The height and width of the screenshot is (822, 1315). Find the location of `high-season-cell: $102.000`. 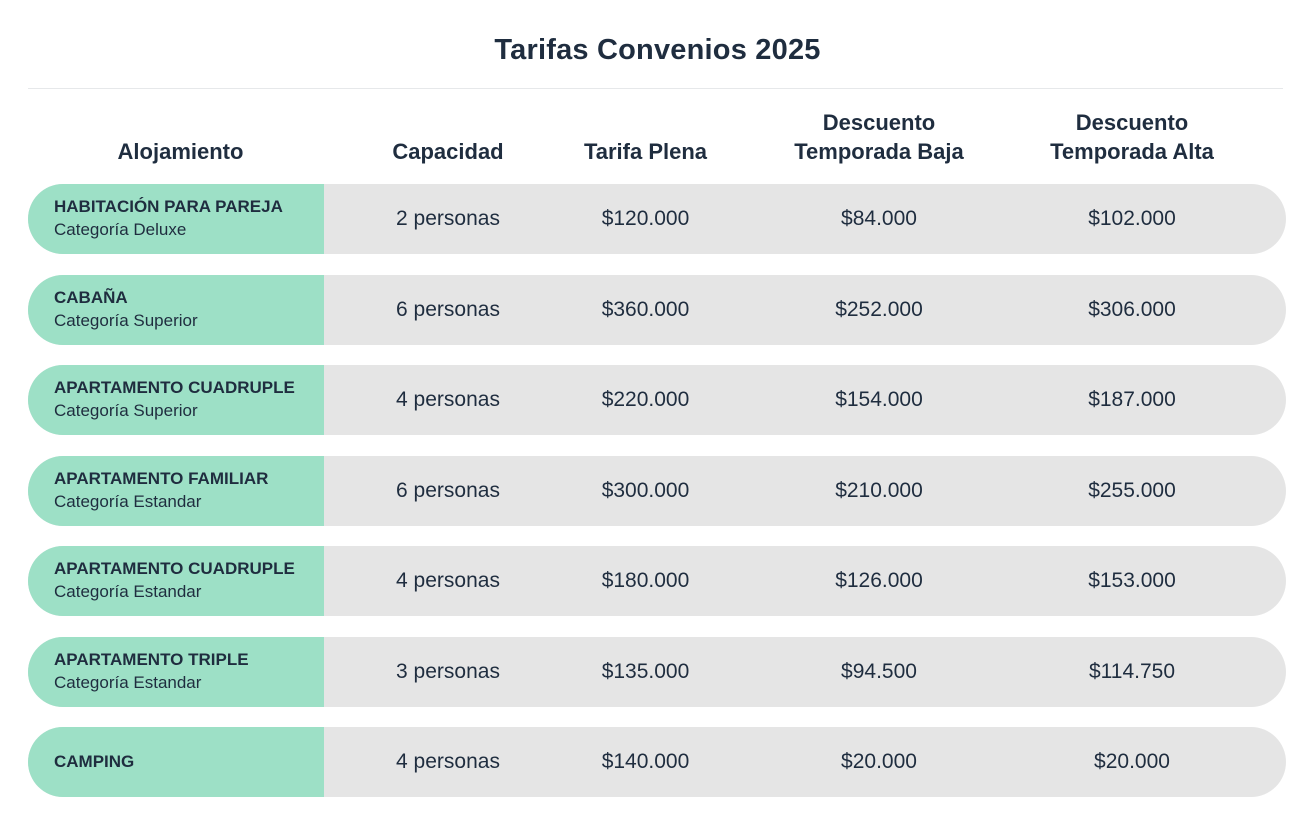

high-season-cell: $102.000 is located at coordinates (1132, 218).